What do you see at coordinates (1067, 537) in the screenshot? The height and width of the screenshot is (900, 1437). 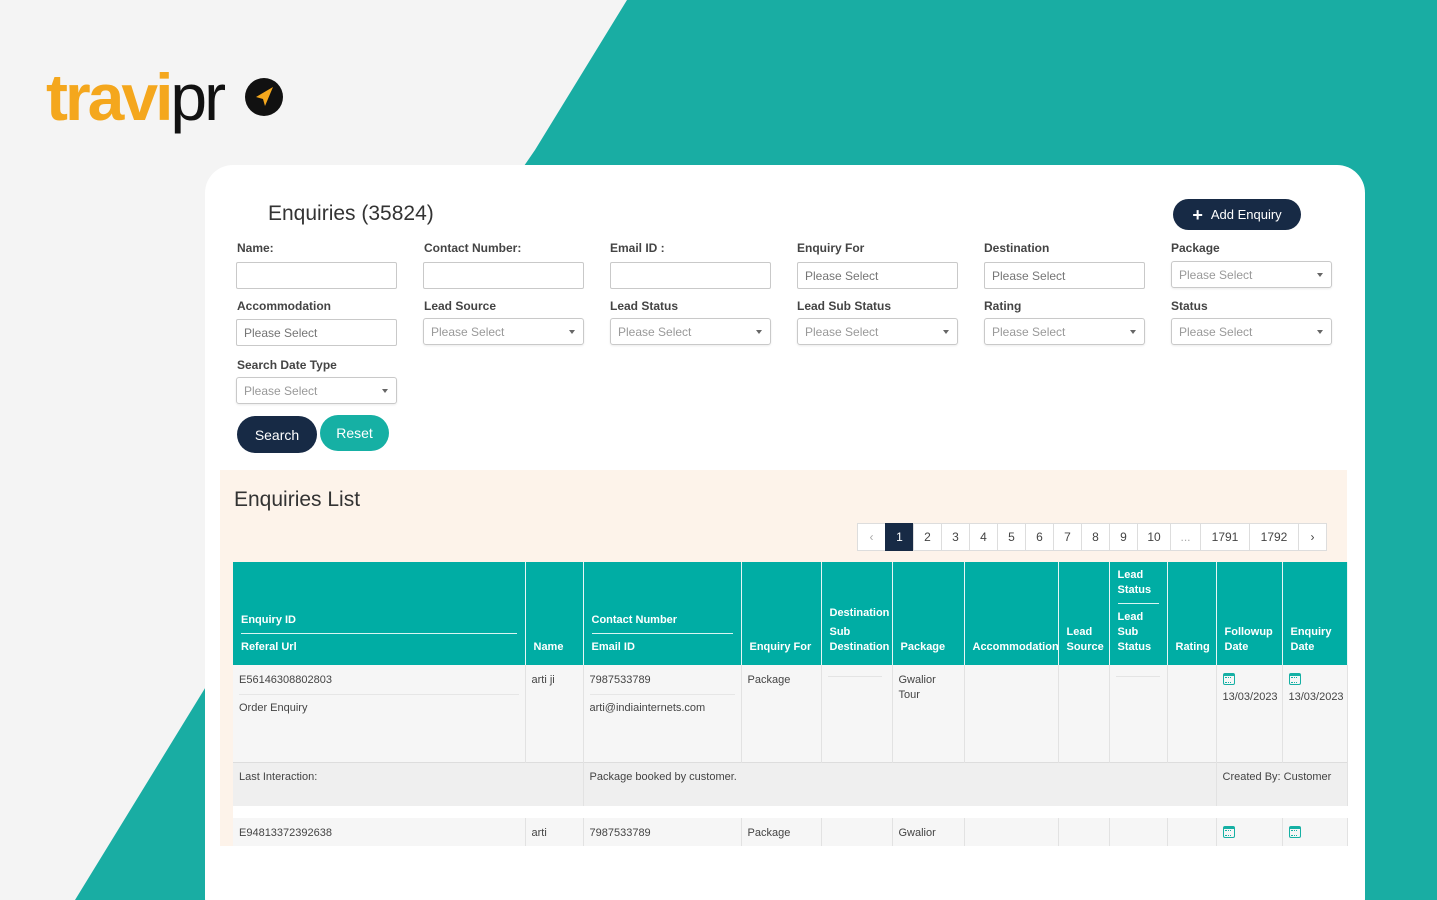 I see `page-7: 7` at bounding box center [1067, 537].